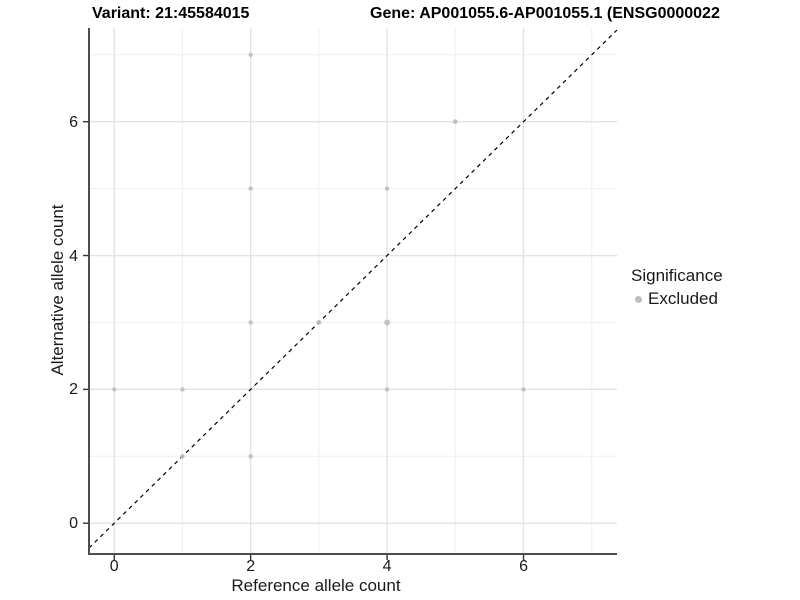  I want to click on variant-title: Variant: 21:45584015, so click(171, 13).